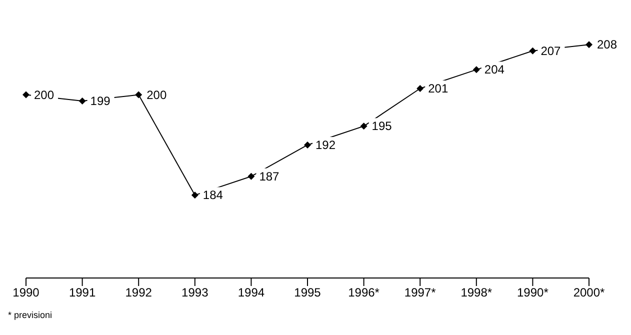  Describe the element at coordinates (382, 126) in the screenshot. I see `data-label: 195` at that location.